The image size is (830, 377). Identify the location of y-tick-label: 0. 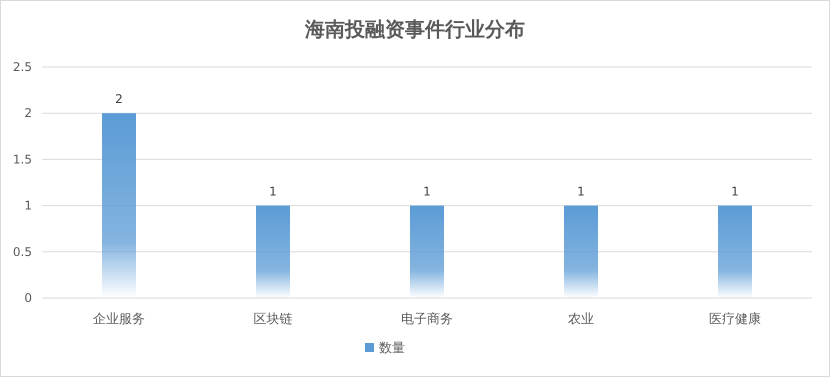
(28, 298).